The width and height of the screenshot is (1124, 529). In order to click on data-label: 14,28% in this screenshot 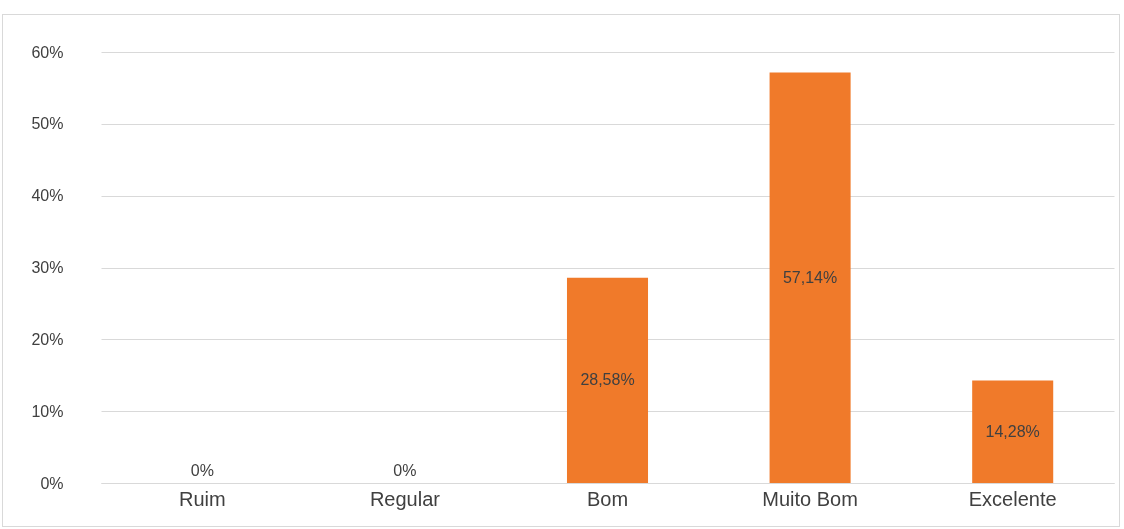, I will do `click(1012, 431)`.